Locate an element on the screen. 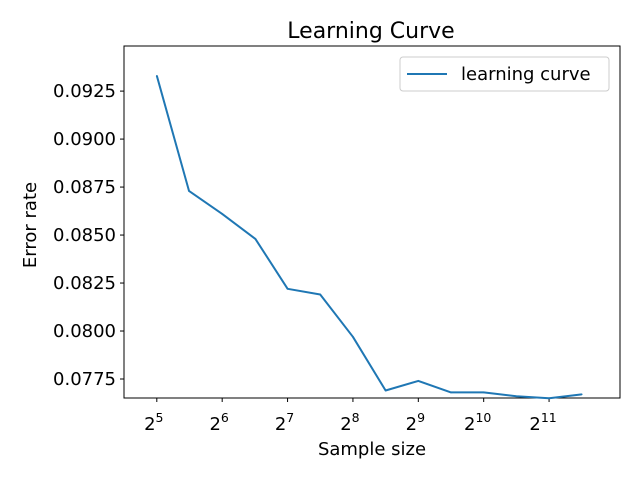  y-tick-label: 0.0900 is located at coordinates (84, 139).